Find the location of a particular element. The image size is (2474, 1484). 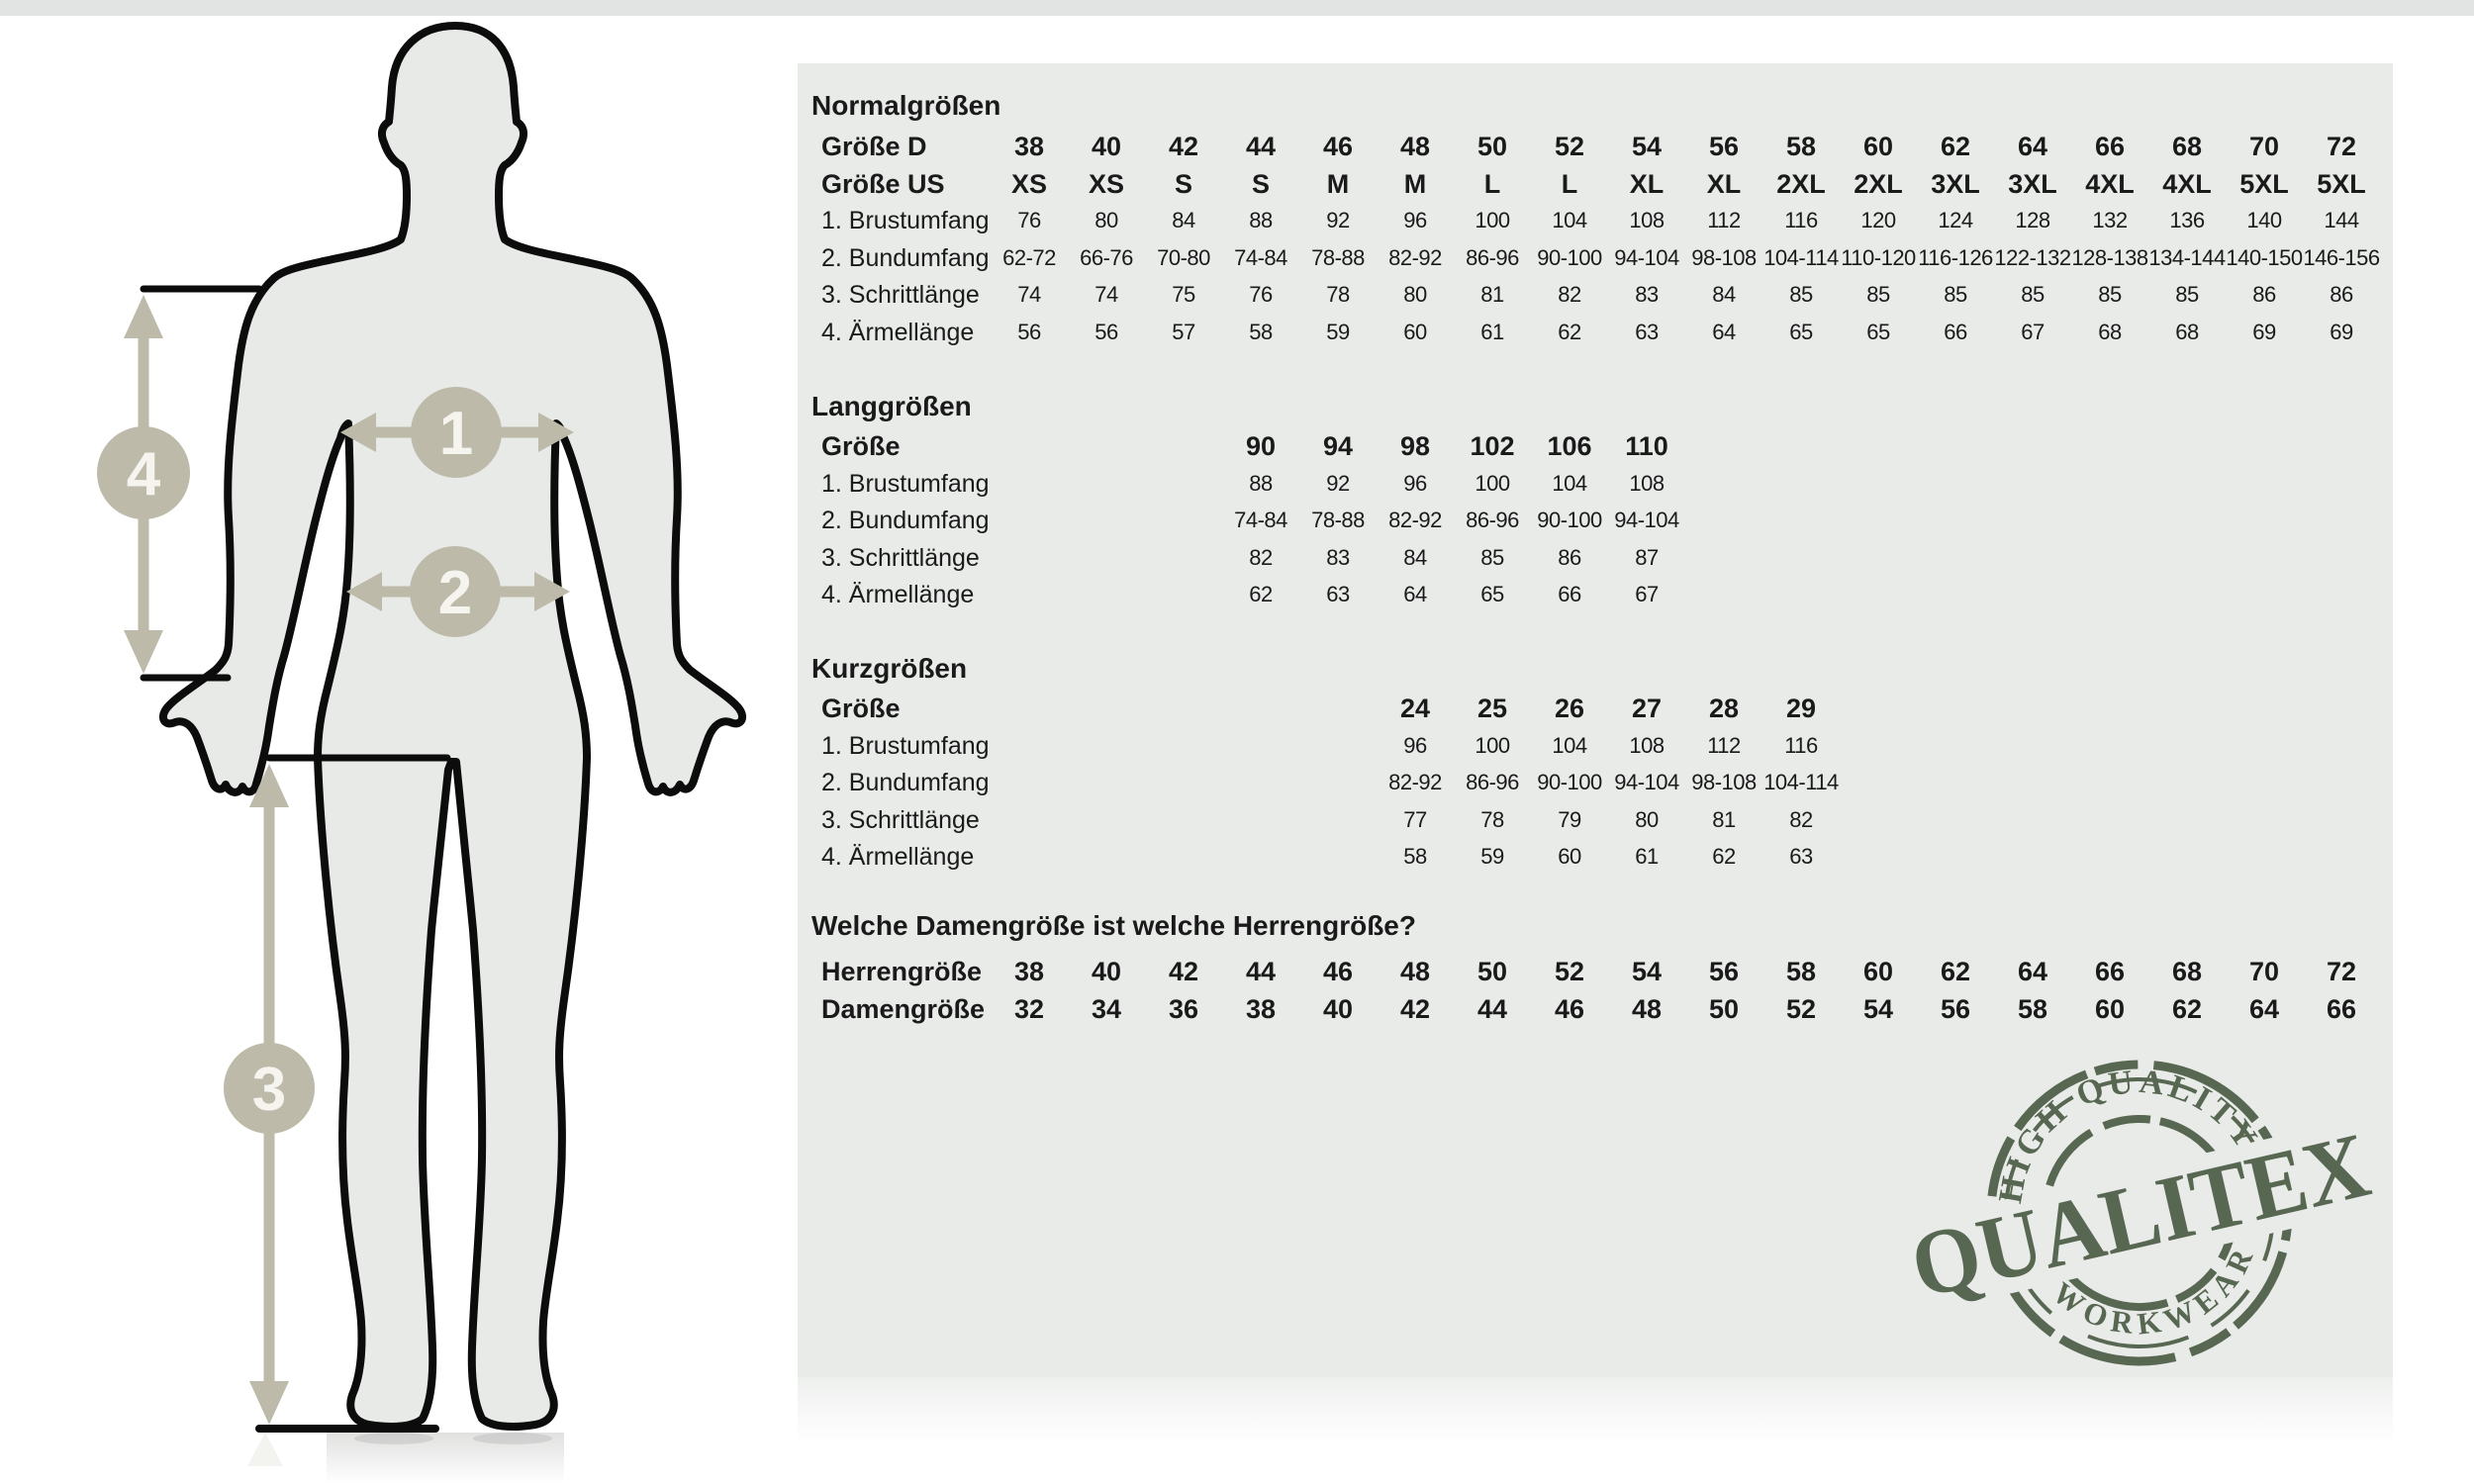

floor-reflection is located at coordinates (406, 1458).